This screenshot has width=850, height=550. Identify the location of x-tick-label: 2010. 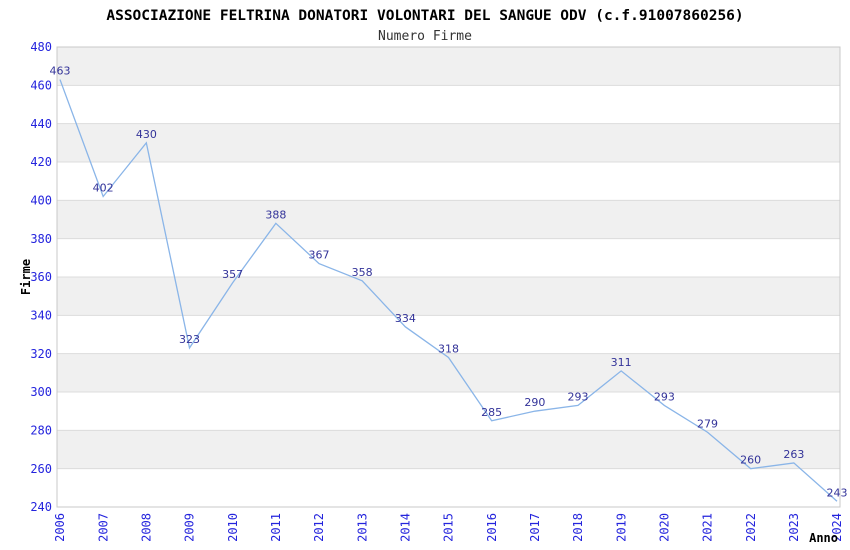
(233, 527).